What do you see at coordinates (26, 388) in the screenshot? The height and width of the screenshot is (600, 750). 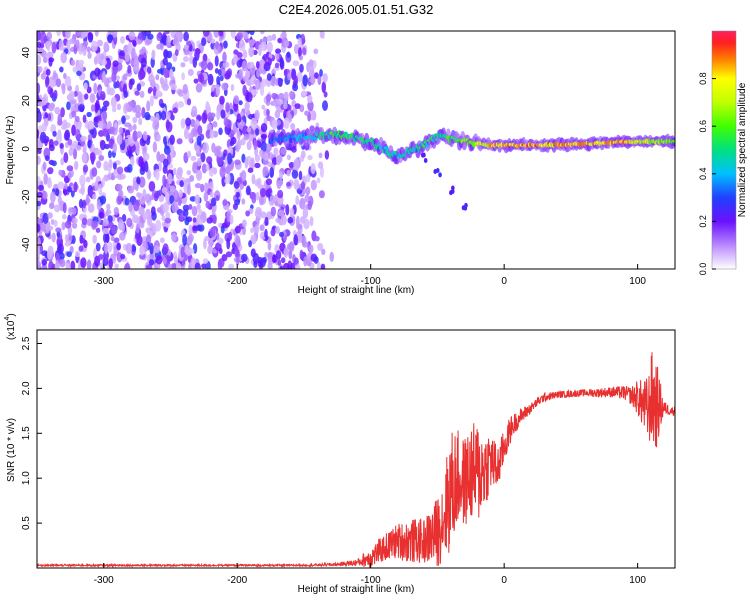 I see `snr-y-tick-label: 2.0` at bounding box center [26, 388].